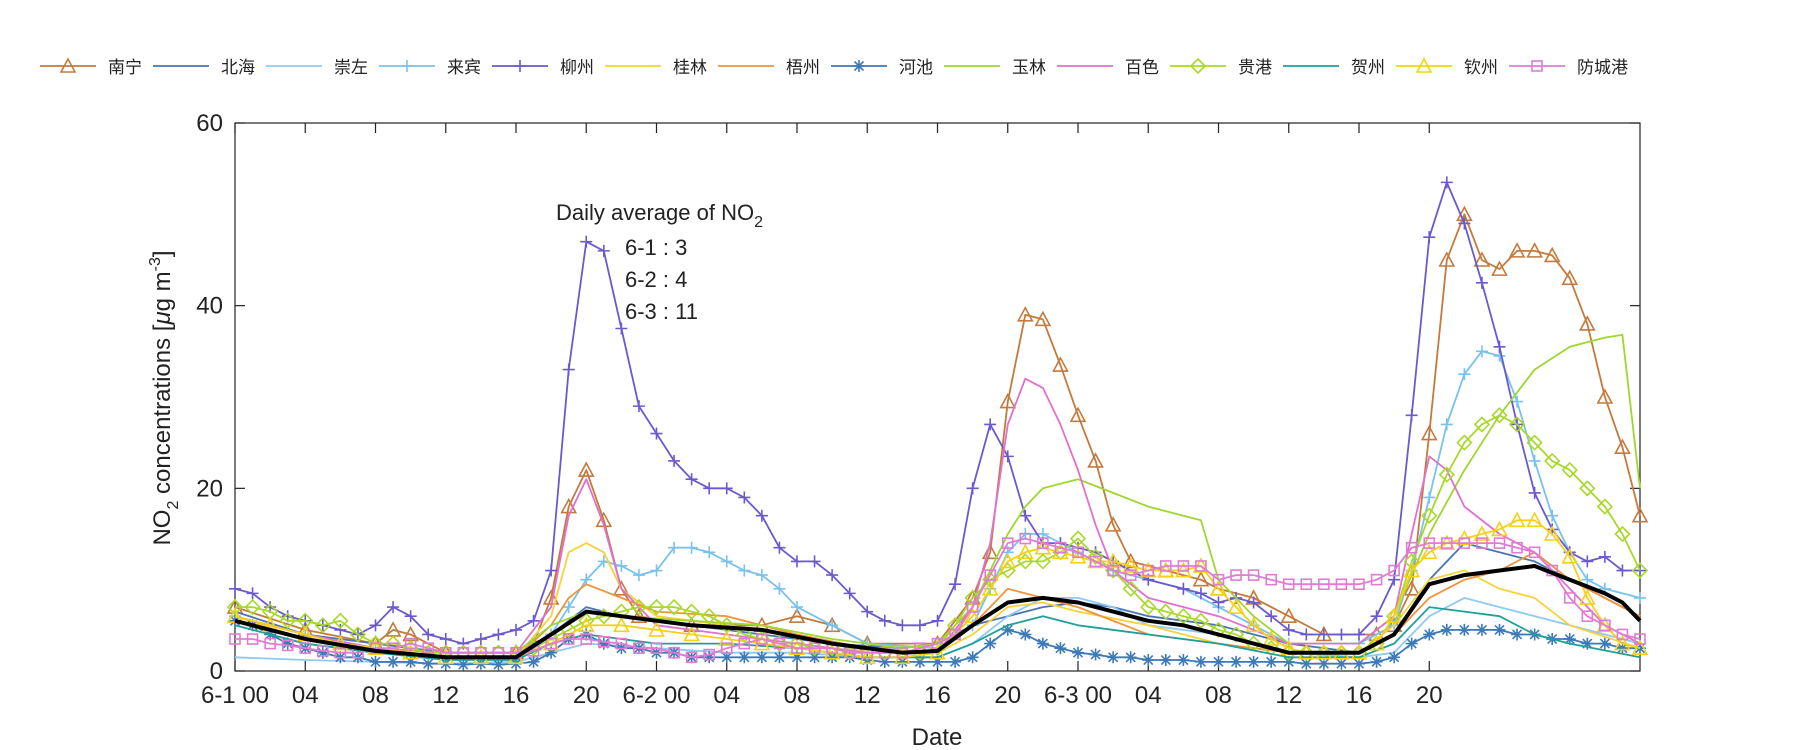 The height and width of the screenshot is (750, 1800). Describe the element at coordinates (516, 695) in the screenshot. I see `x-tick-label: 16` at that location.